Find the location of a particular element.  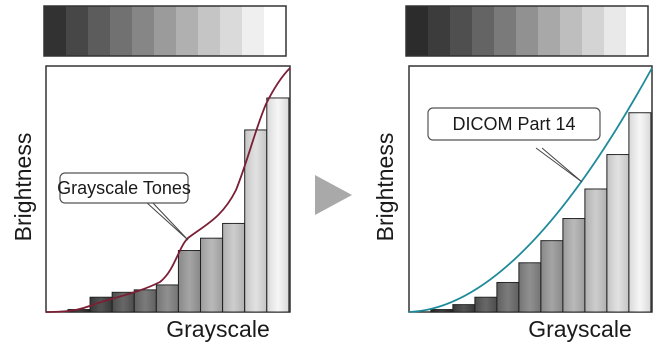

left-grayscale-strip is located at coordinates (165, 31).